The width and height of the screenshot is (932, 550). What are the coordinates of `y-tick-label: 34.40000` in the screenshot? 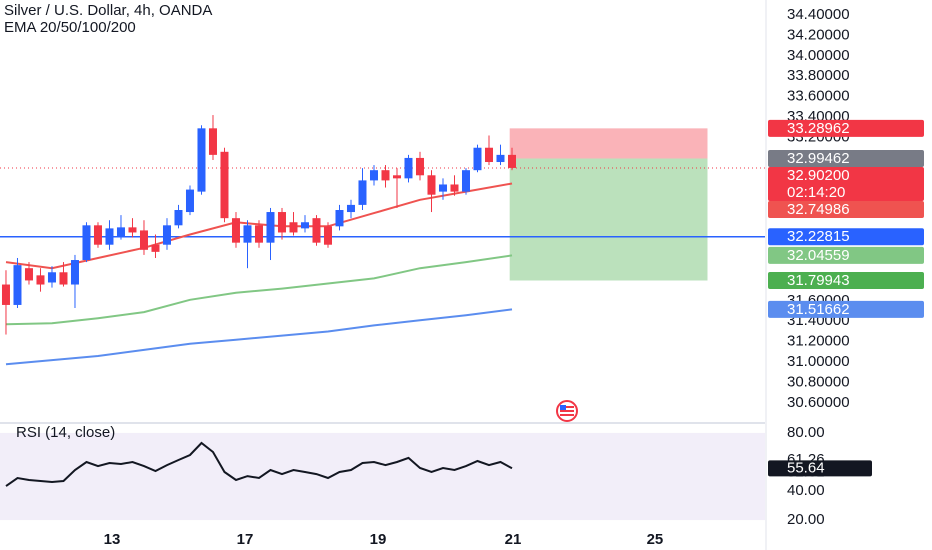 It's located at (818, 14).